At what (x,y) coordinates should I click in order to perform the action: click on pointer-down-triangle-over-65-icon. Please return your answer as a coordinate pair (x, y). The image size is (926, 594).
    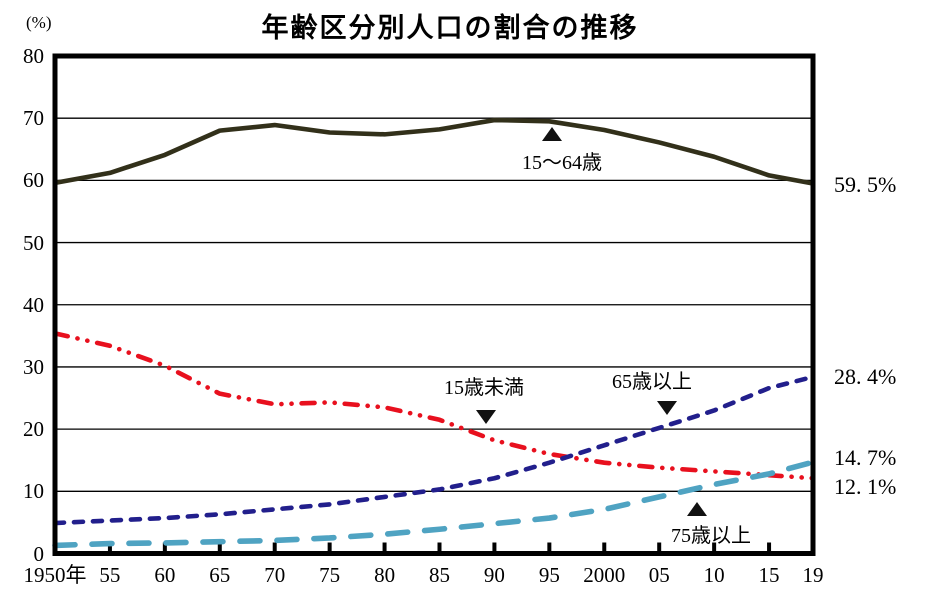
    Looking at the image, I should click on (667, 408).